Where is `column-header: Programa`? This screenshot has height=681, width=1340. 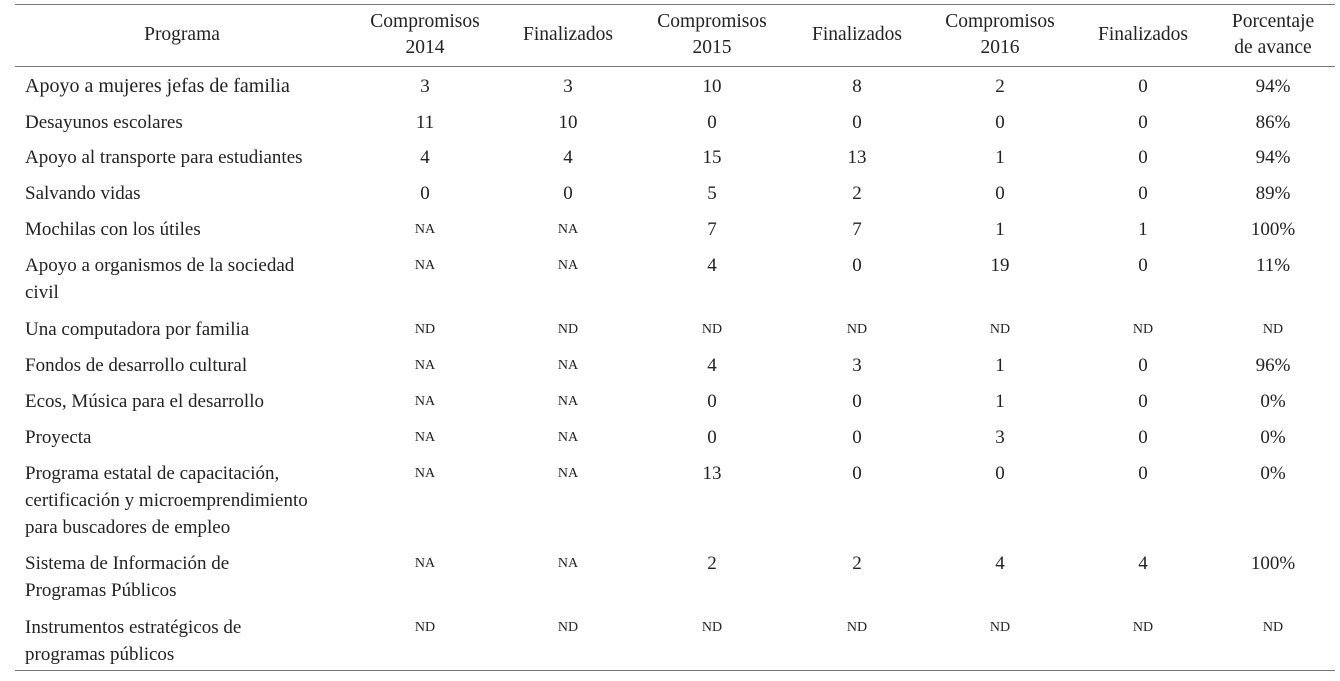 column-header: Programa is located at coordinates (182, 34).